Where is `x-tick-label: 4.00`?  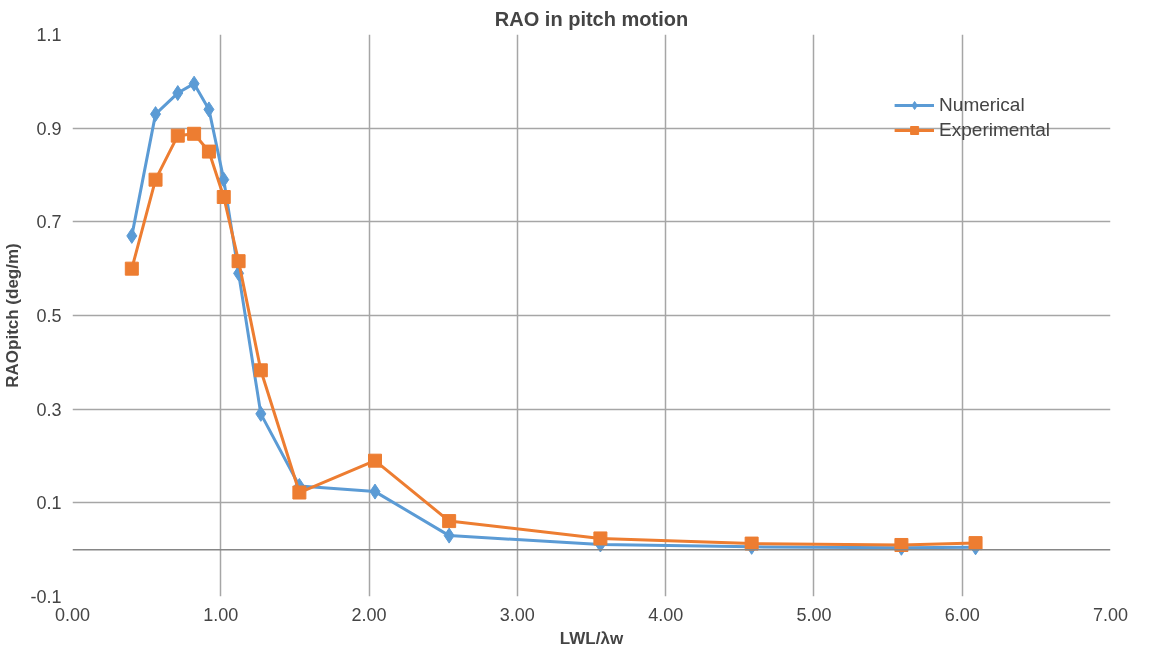 x-tick-label: 4.00 is located at coordinates (666, 614).